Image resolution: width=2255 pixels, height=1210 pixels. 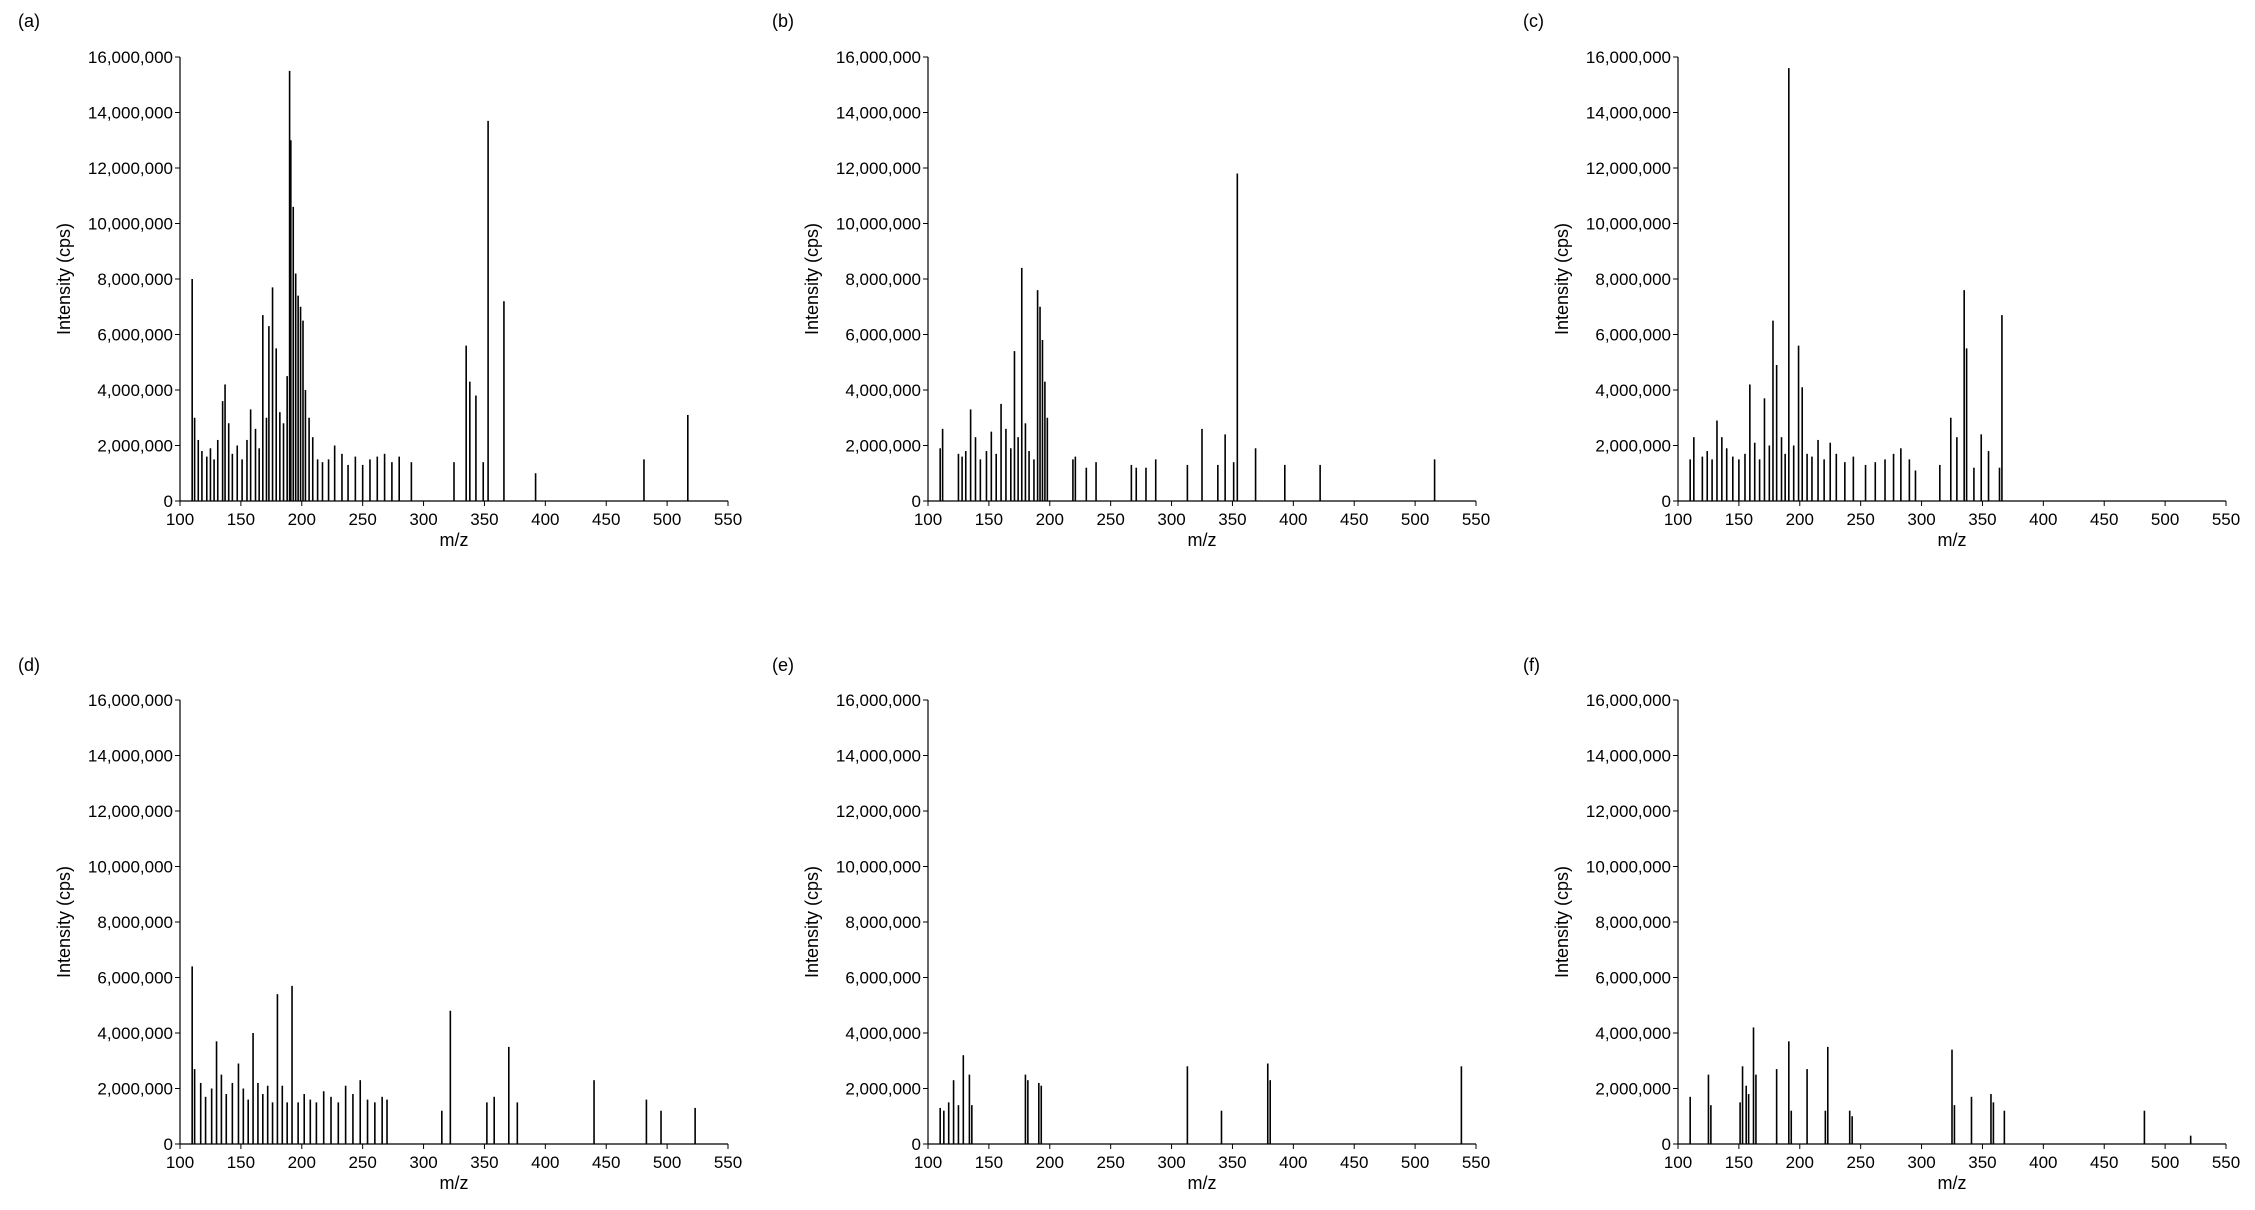 I want to click on panel-label: (a), so click(x=29, y=21).